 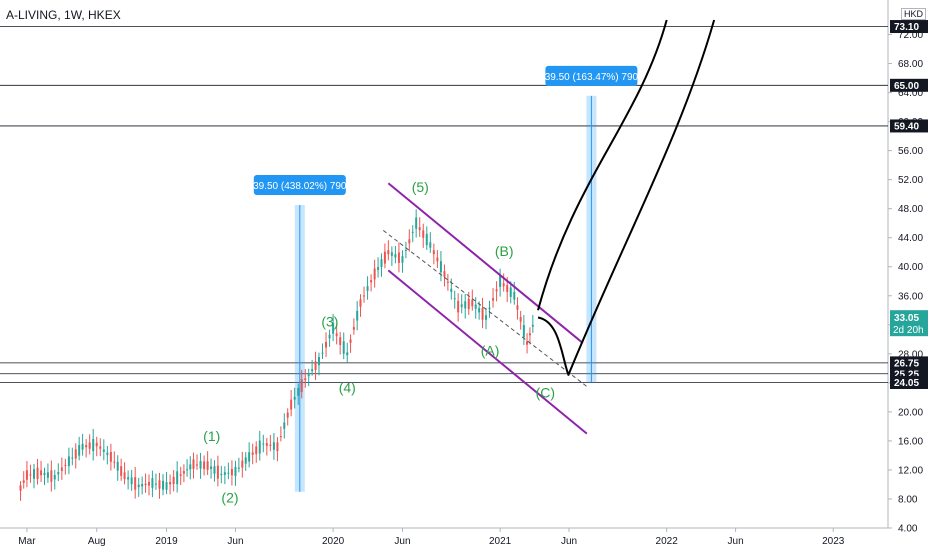 What do you see at coordinates (229, 498) in the screenshot?
I see `wave-label: (2)` at bounding box center [229, 498].